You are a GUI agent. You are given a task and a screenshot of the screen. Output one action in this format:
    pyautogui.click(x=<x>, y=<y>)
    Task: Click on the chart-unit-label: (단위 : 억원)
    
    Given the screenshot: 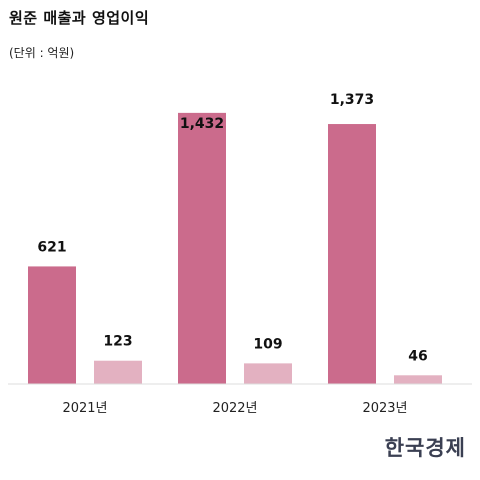 What is the action you would take?
    pyautogui.click(x=42, y=53)
    